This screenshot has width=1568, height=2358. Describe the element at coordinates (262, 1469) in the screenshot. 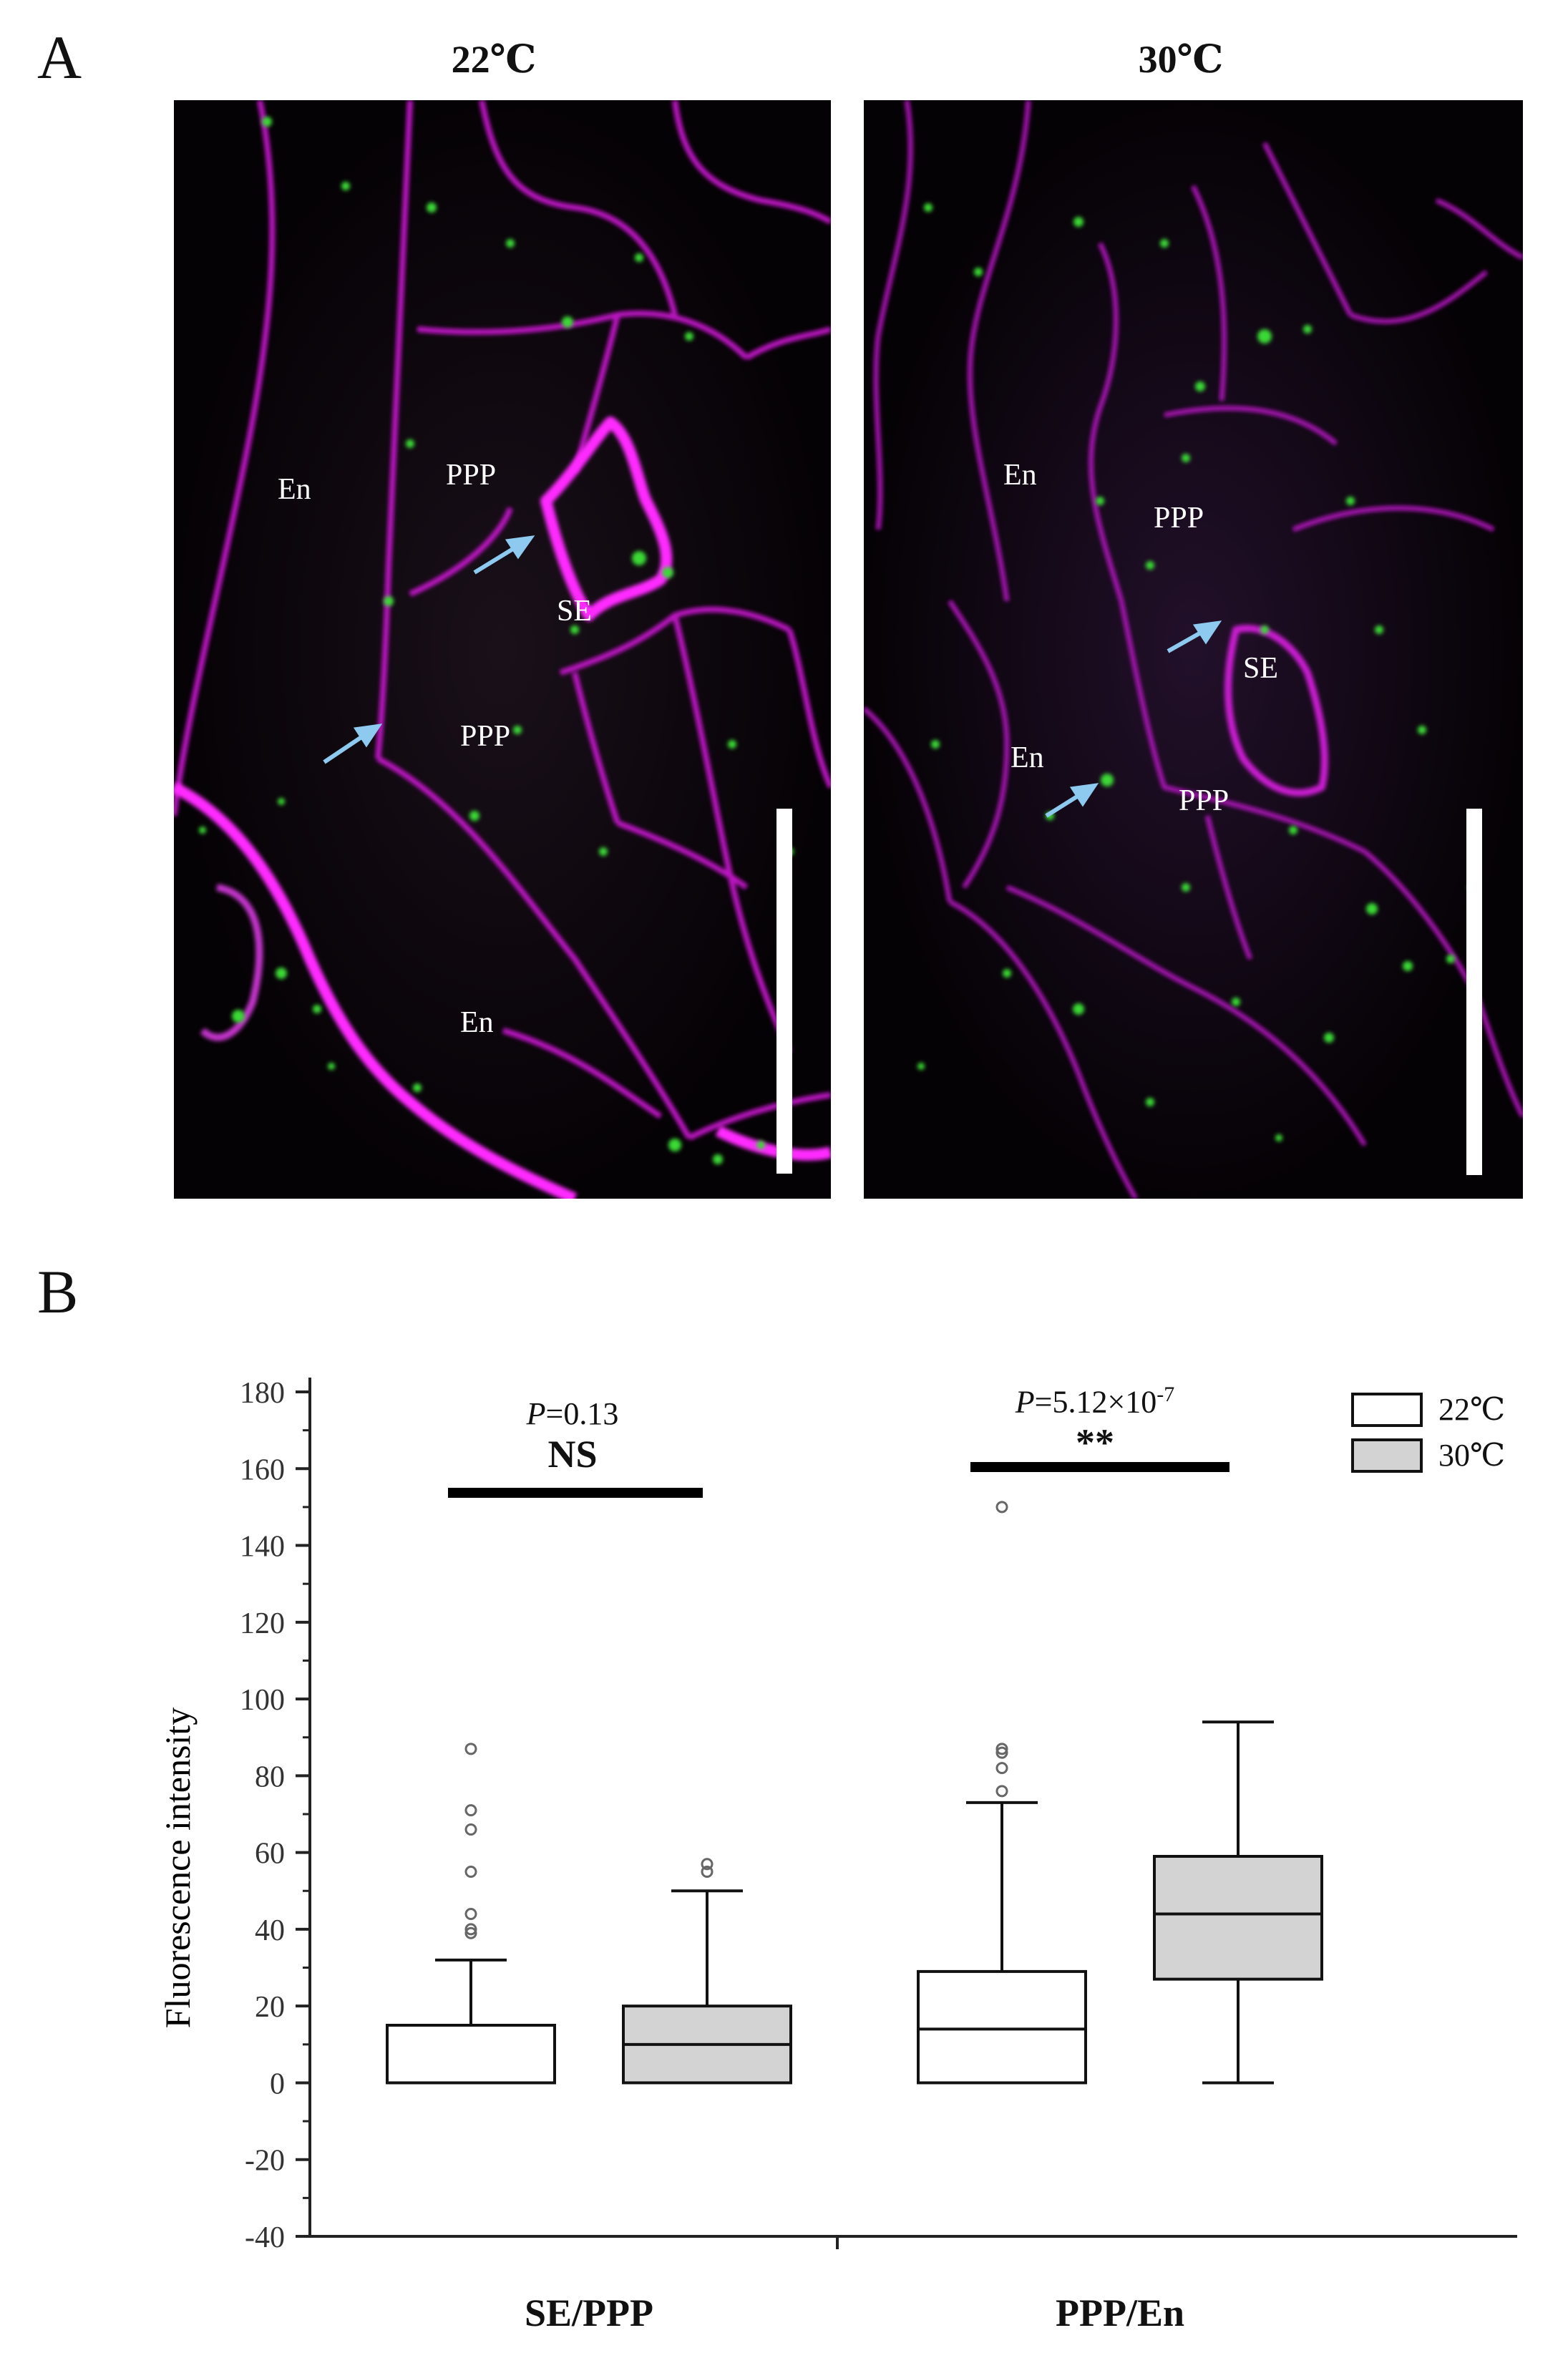

I see `y-tick-label: 160` at that location.